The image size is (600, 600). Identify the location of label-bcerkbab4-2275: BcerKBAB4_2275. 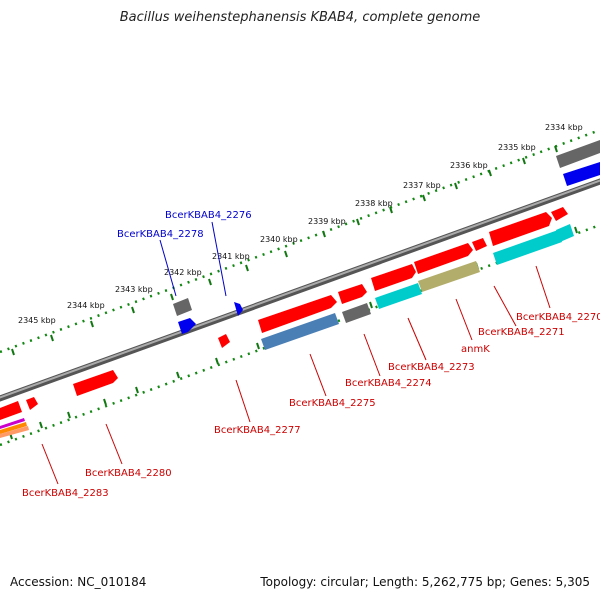
(332, 403).